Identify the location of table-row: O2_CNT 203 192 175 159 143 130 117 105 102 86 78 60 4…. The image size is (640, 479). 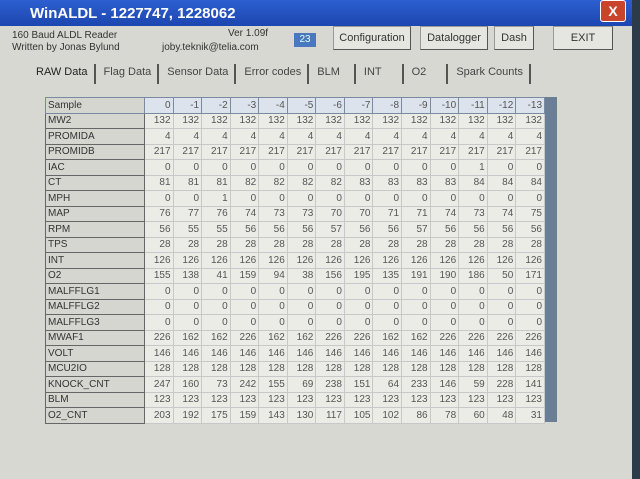
(295, 415).